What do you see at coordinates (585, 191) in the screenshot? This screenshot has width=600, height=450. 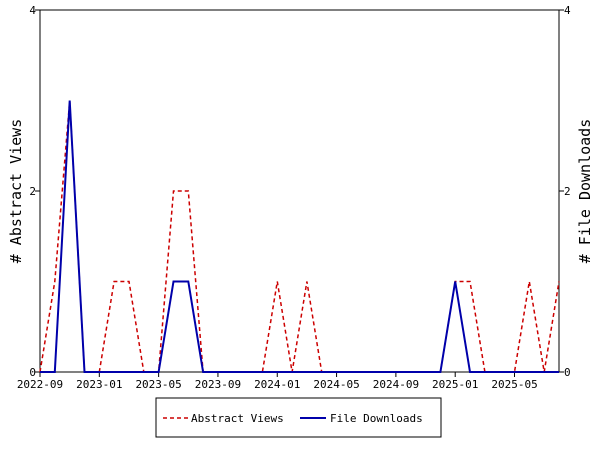 I see `y-axis-title-right: # File Downloads` at bounding box center [585, 191].